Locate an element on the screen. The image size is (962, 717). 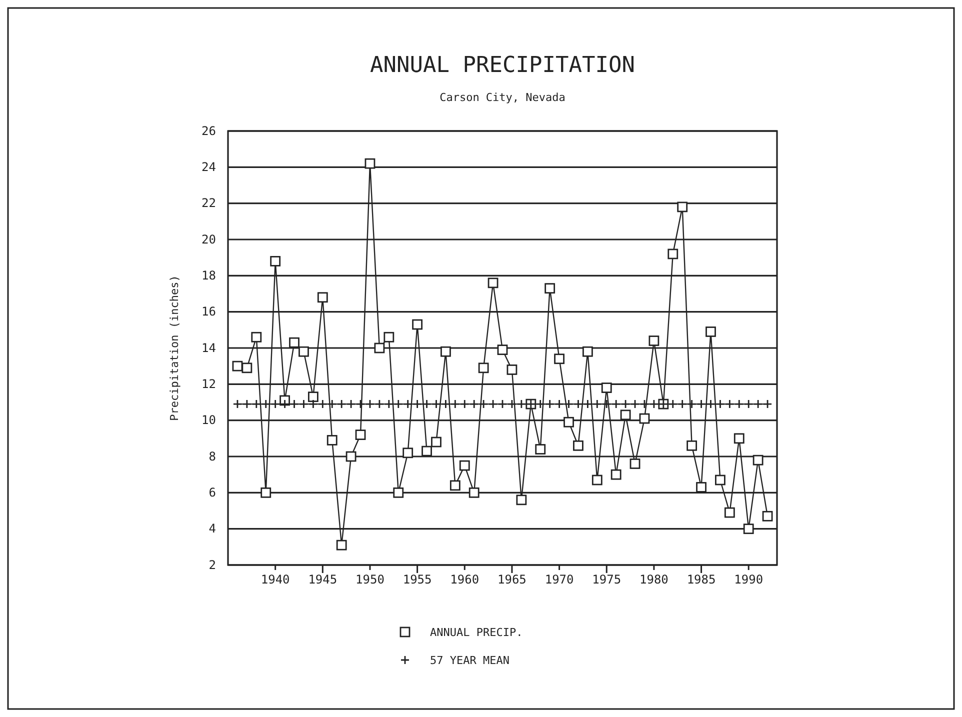
chart-title: ANNUAL PRECIPITATION is located at coordinates (502, 65).